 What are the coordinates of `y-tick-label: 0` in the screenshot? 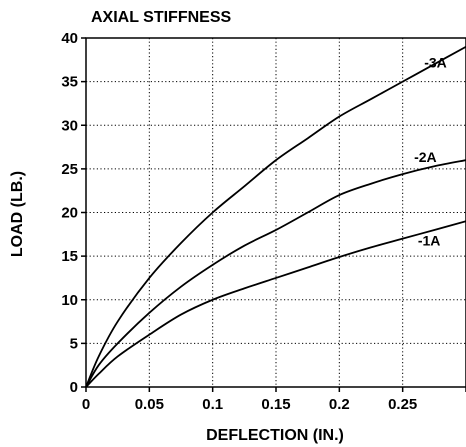 It's located at (74, 387).